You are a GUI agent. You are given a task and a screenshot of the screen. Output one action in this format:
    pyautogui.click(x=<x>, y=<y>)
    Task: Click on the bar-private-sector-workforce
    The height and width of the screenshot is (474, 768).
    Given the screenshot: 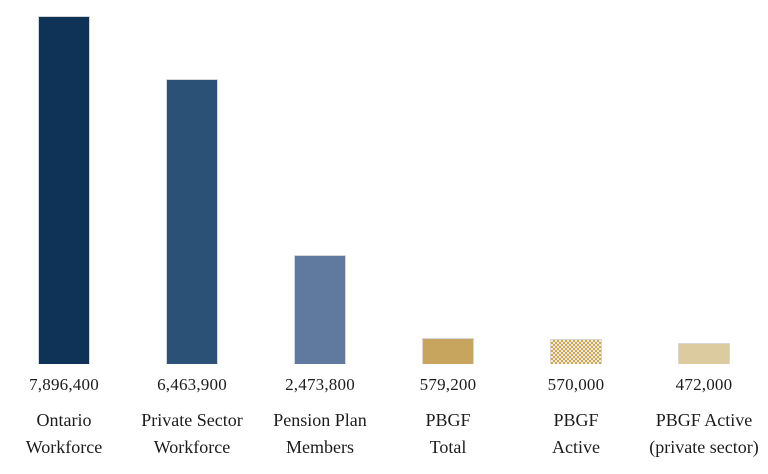 What is the action you would take?
    pyautogui.click(x=192, y=221)
    